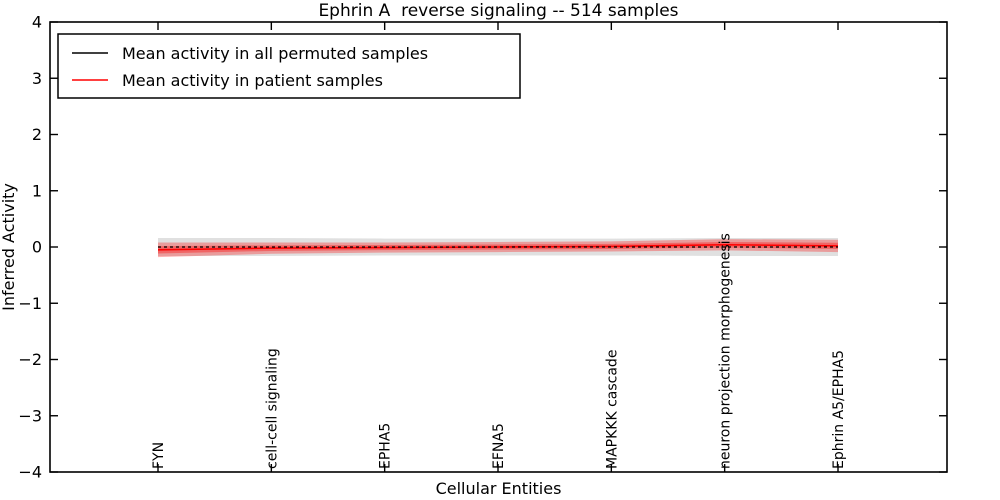  I want to click on x-axis-label: Cellular Entities, so click(499, 488).